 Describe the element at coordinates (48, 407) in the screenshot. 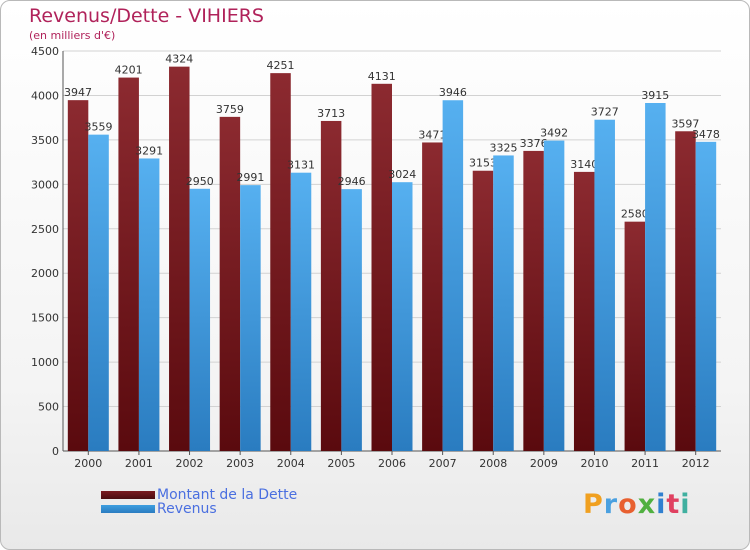

I see `y-tick-label: 500` at that location.